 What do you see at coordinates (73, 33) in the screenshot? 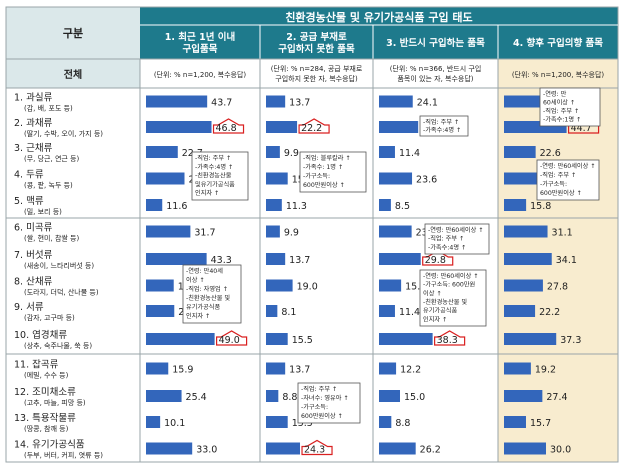
I see `row-header-bg` at bounding box center [73, 33].